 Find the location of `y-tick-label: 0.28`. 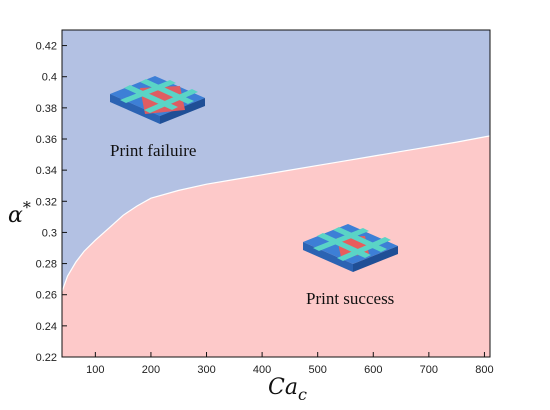

y-tick-label: 0.28 is located at coordinates (46, 265).